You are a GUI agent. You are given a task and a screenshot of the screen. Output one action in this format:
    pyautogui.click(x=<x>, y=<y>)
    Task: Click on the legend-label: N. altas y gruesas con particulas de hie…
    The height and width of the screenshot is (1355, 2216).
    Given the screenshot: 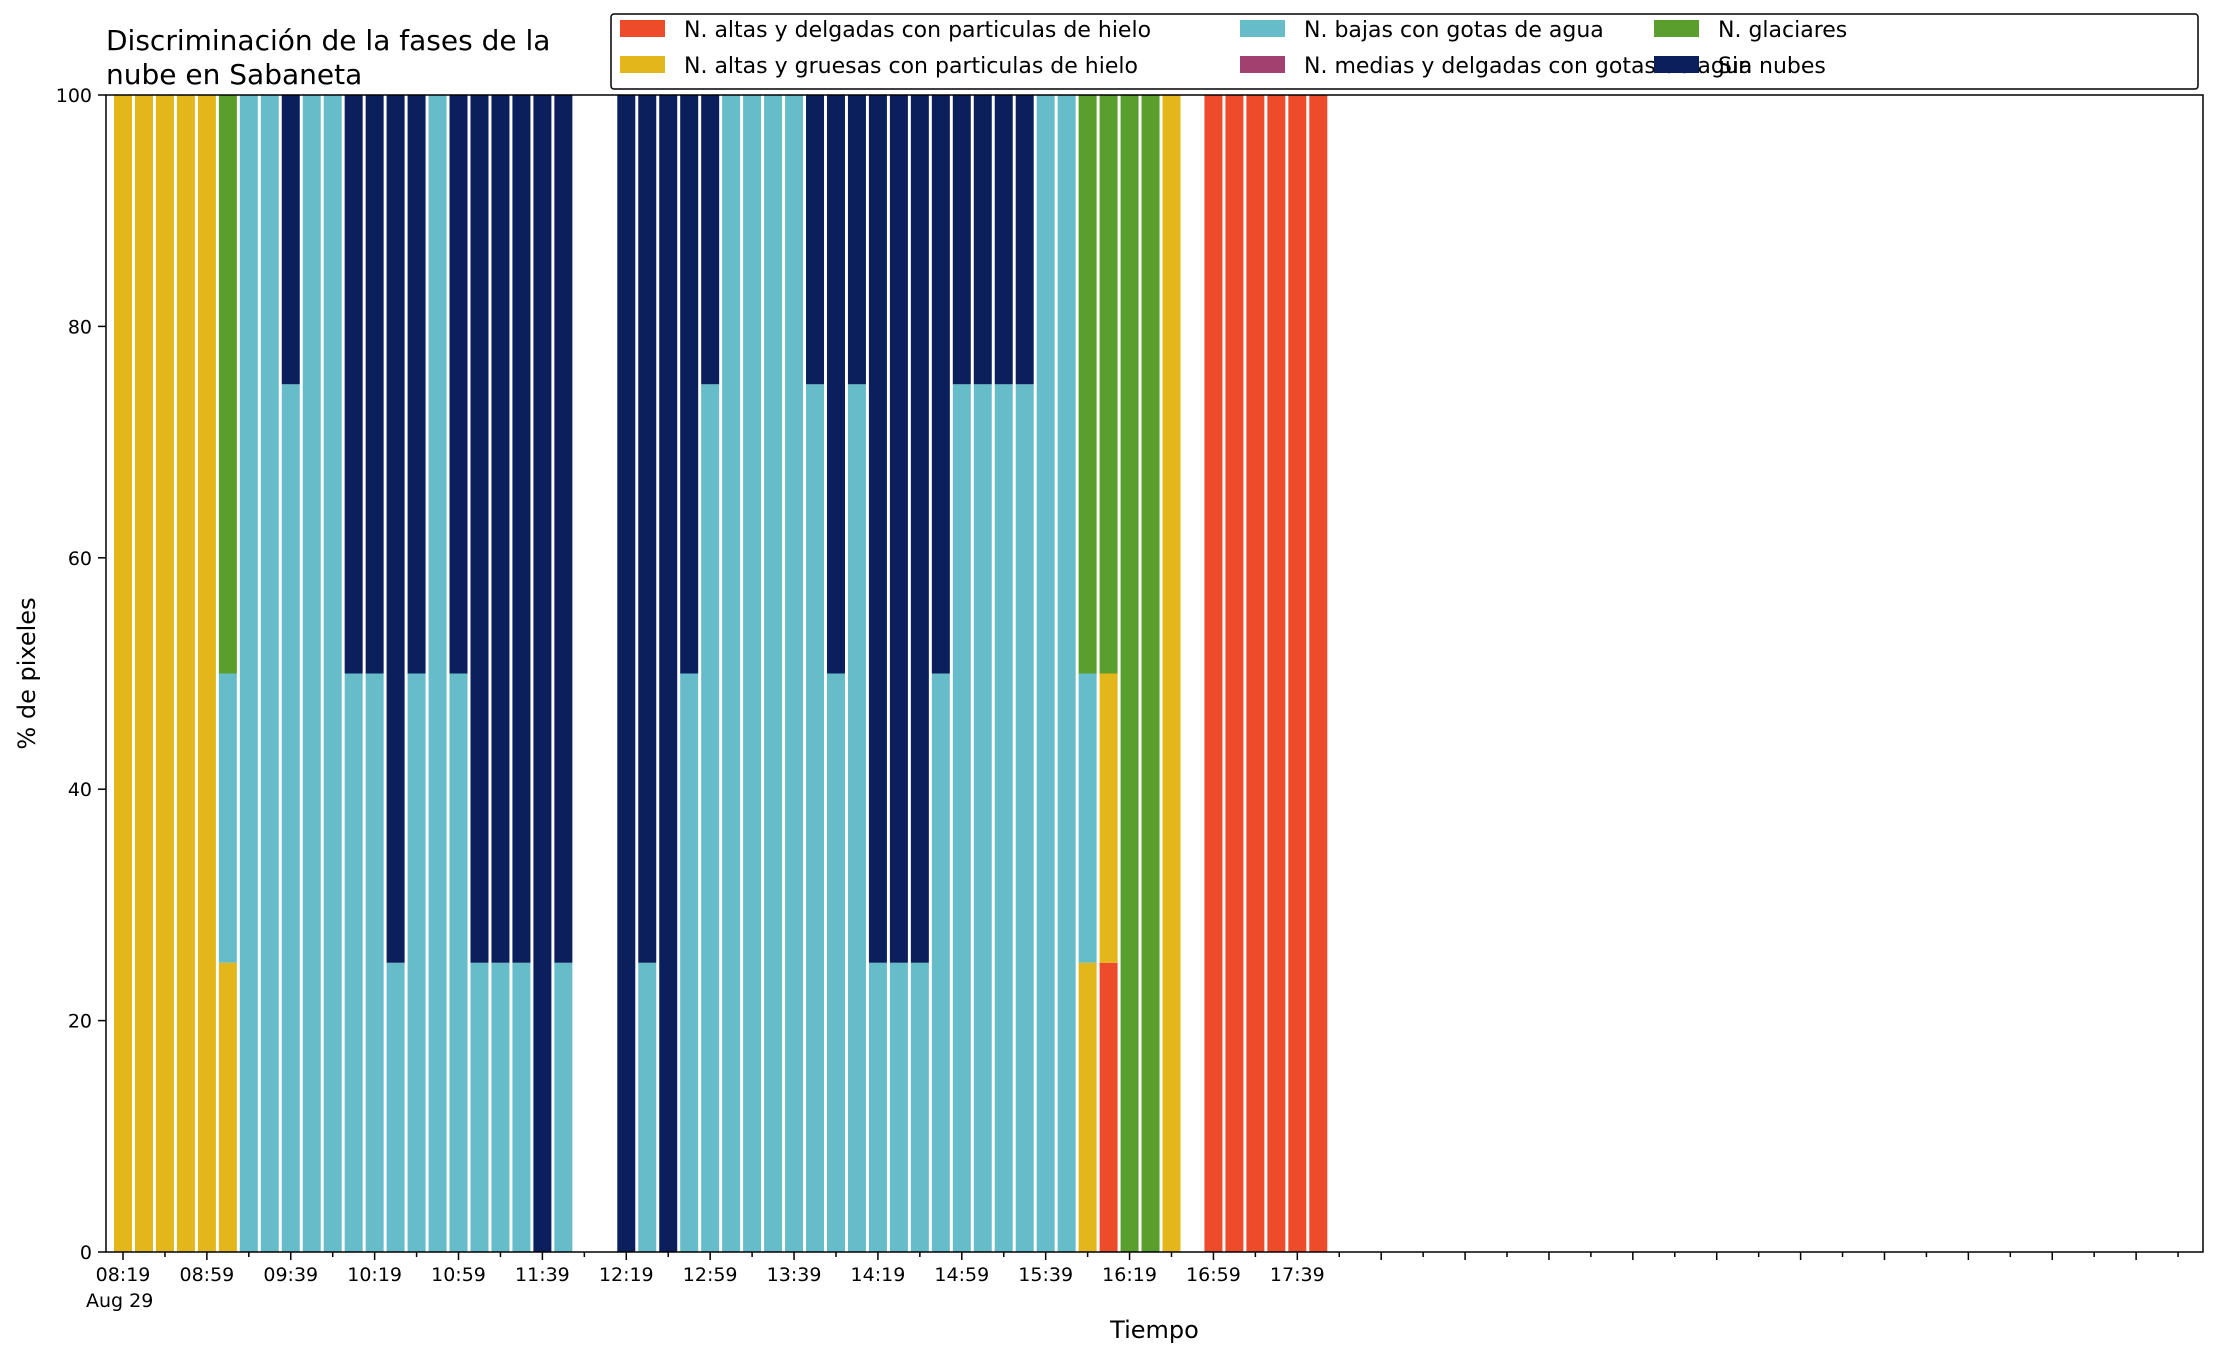 What is the action you would take?
    pyautogui.click(x=911, y=66)
    